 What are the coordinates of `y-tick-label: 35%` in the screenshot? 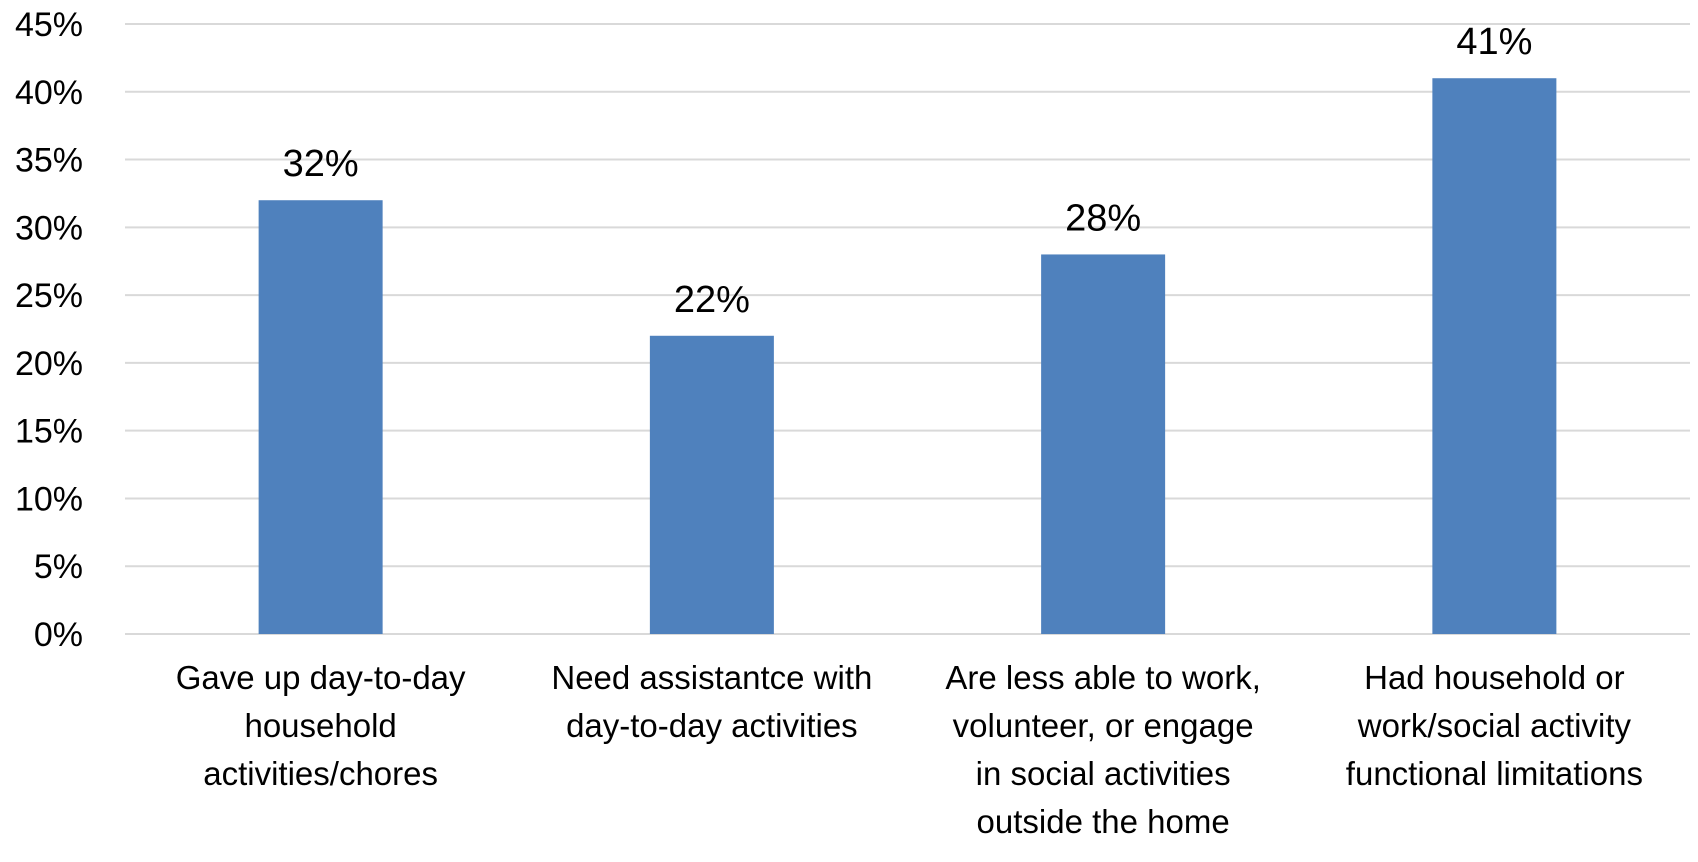 It's located at (49, 161).